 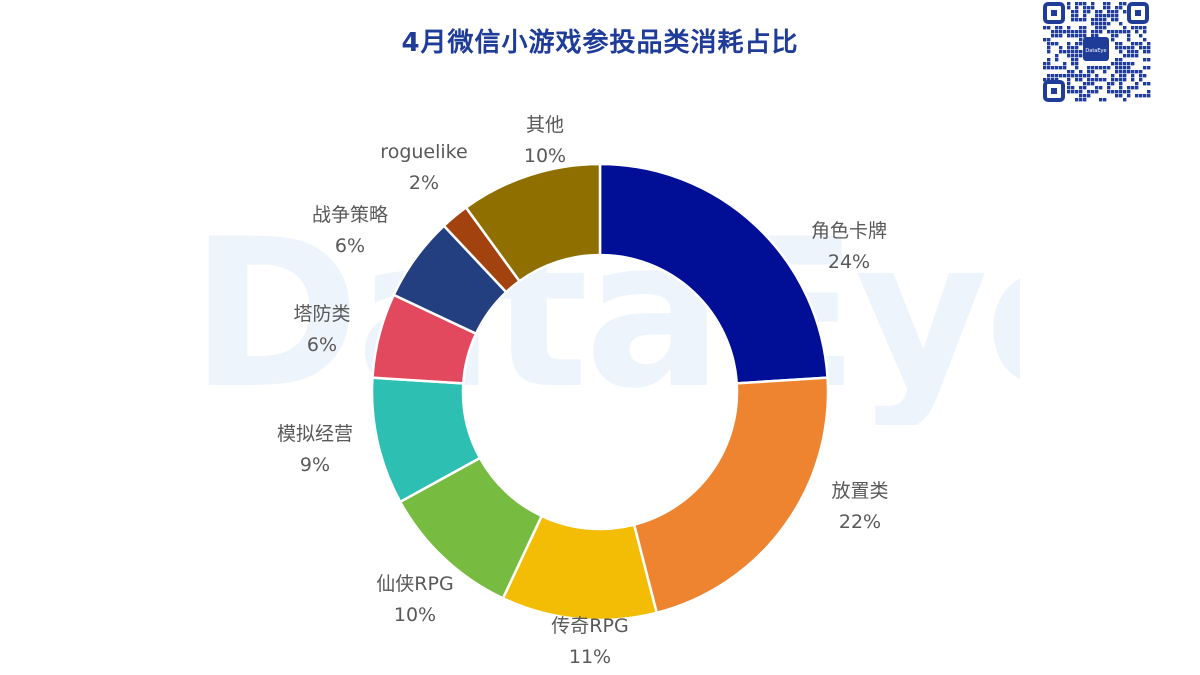 I want to click on slice-value-label: 11%, so click(x=590, y=657).